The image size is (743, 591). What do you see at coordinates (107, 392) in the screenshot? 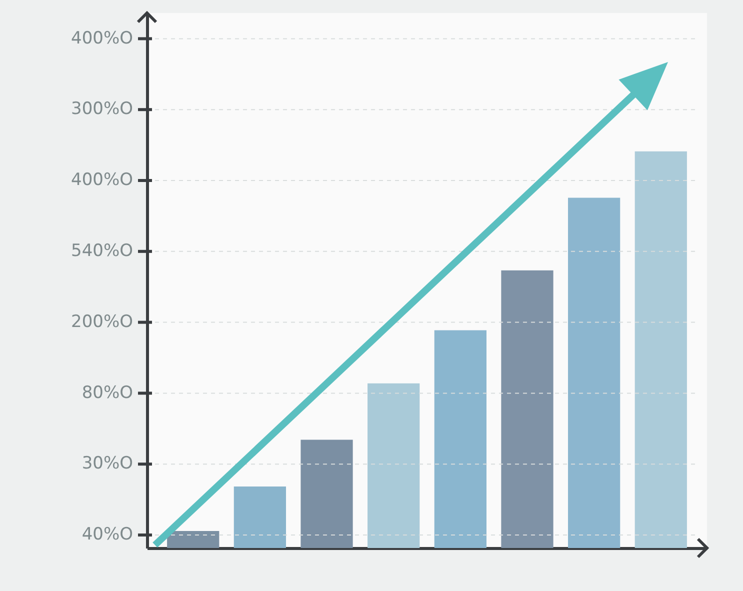
I see `text: 80%O` at bounding box center [107, 392].